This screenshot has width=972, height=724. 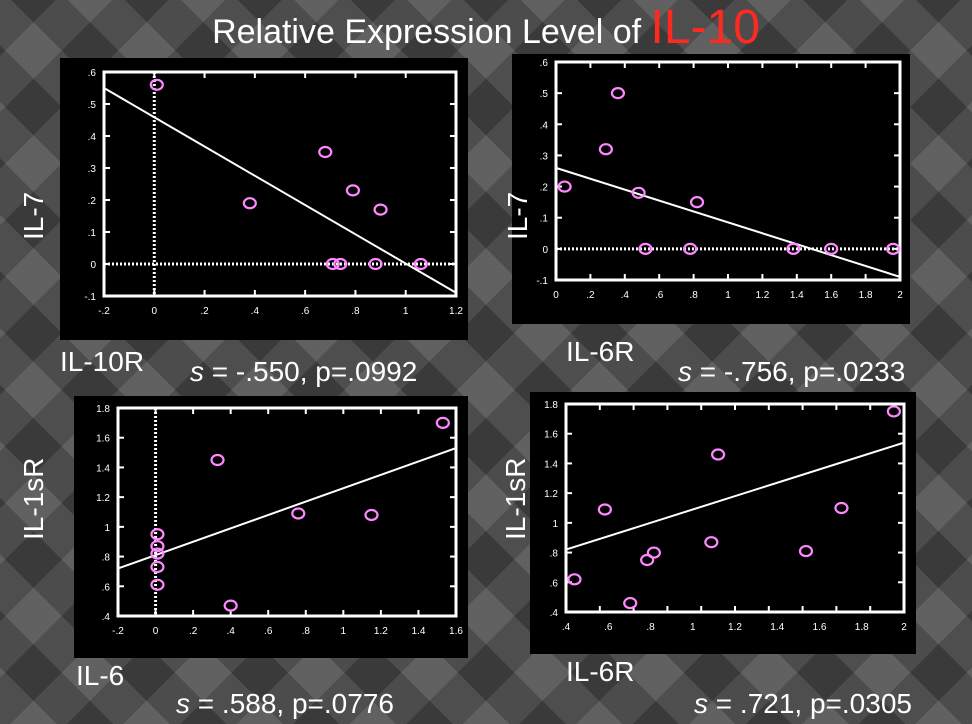 I want to click on plot-frame, so click(x=287, y=512).